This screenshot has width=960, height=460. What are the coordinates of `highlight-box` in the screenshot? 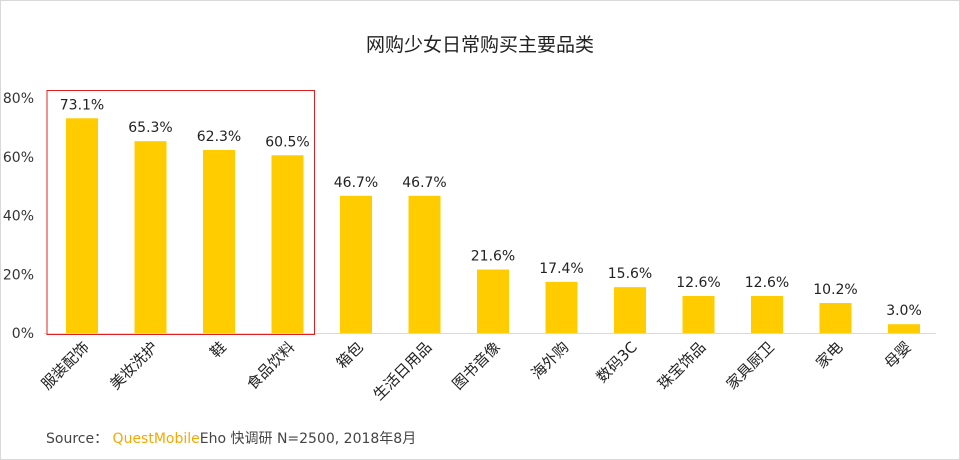 It's located at (180, 212).